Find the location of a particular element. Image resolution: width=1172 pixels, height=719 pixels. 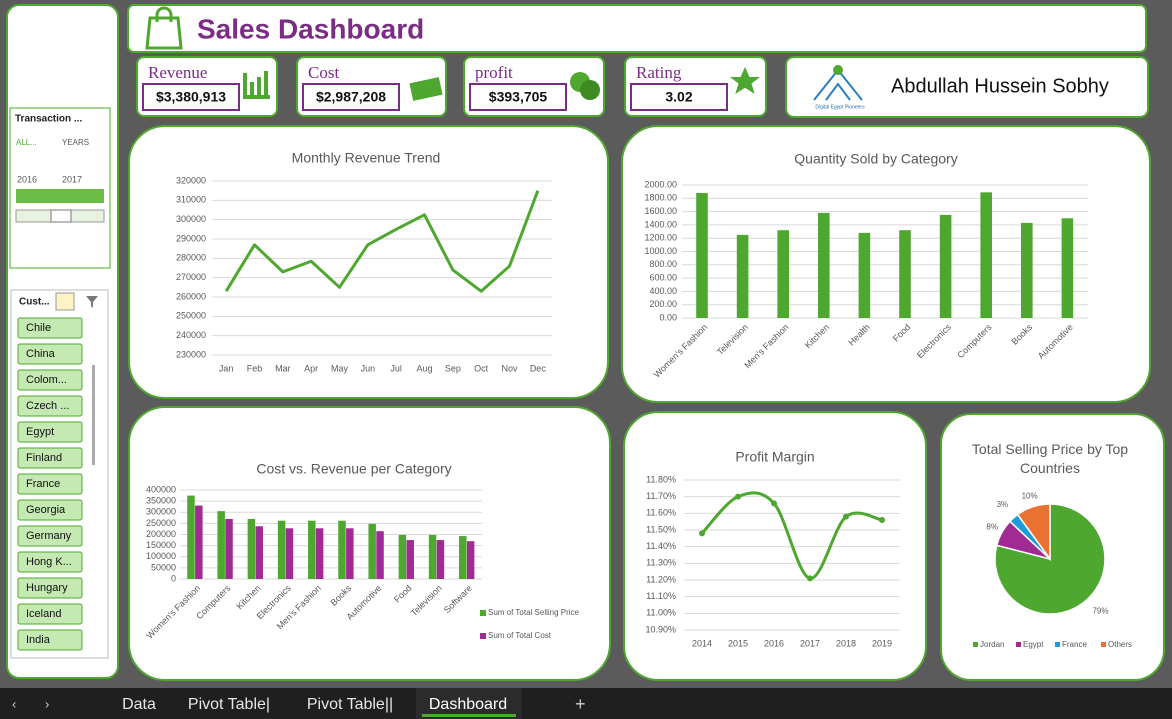

year-label: 2016 is located at coordinates (27, 179).